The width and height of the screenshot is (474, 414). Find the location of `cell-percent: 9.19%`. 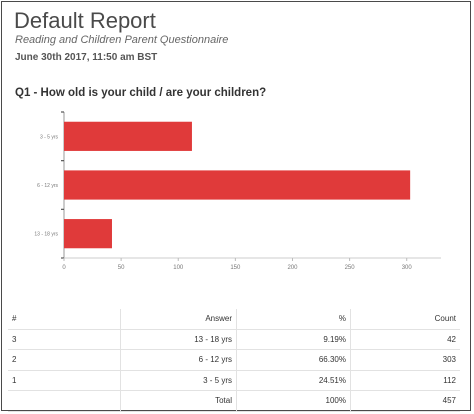

cell-percent: 9.19% is located at coordinates (293, 339).